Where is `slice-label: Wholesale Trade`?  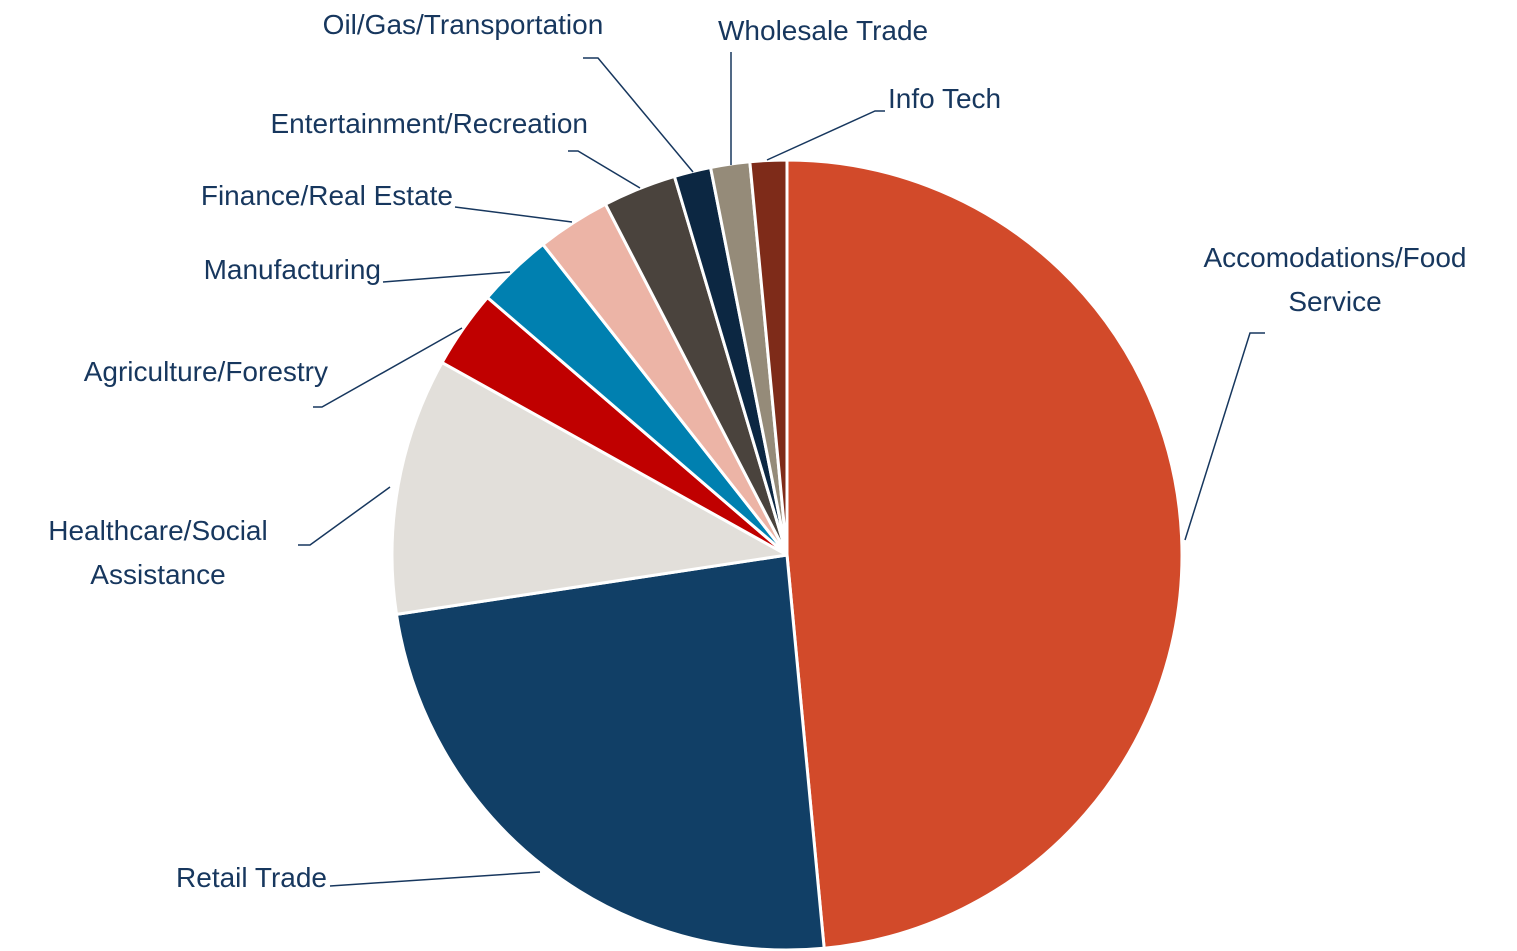
slice-label: Wholesale Trade is located at coordinates (823, 30).